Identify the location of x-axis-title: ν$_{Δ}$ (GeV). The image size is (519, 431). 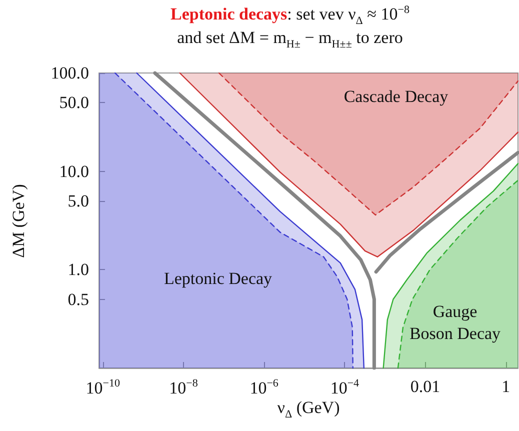
(308, 409).